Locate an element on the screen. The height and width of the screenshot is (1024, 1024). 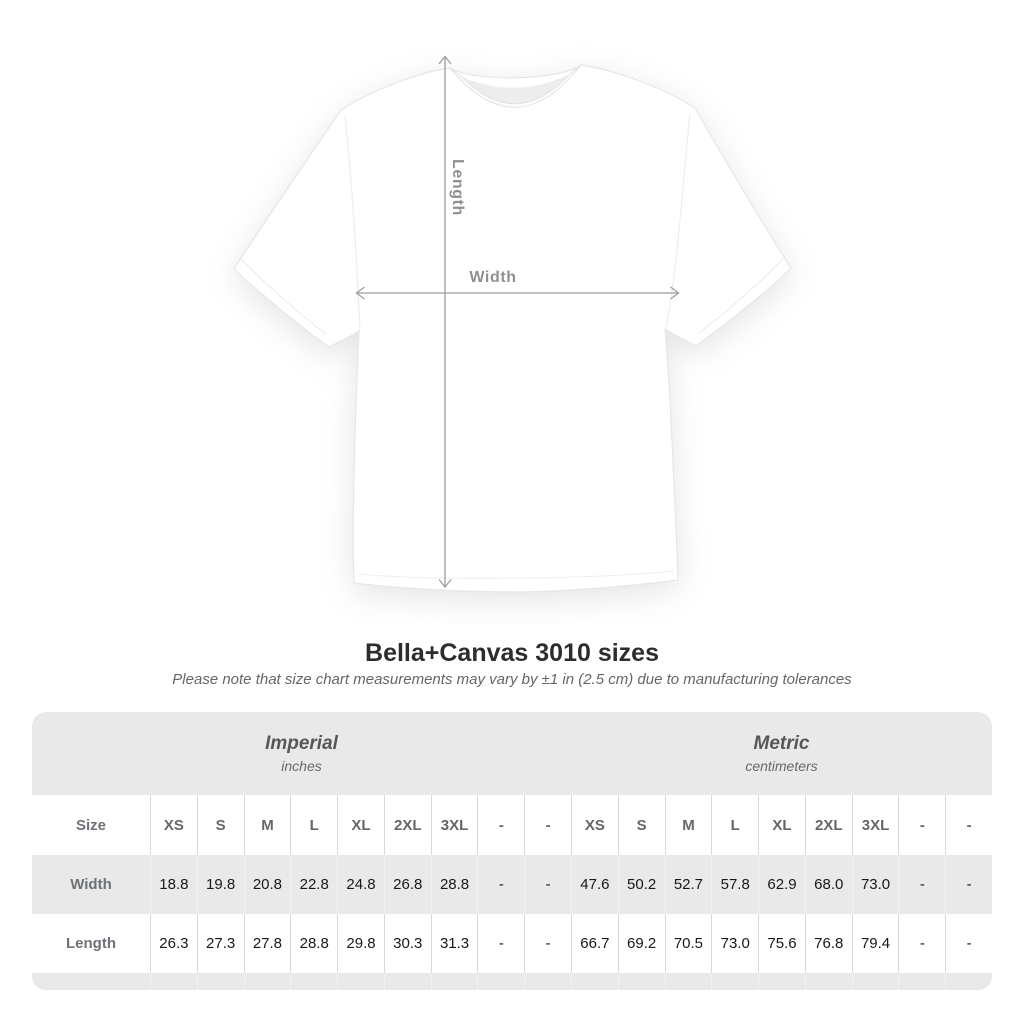
imperial-measurement-cell: 27.3 is located at coordinates (220, 943).